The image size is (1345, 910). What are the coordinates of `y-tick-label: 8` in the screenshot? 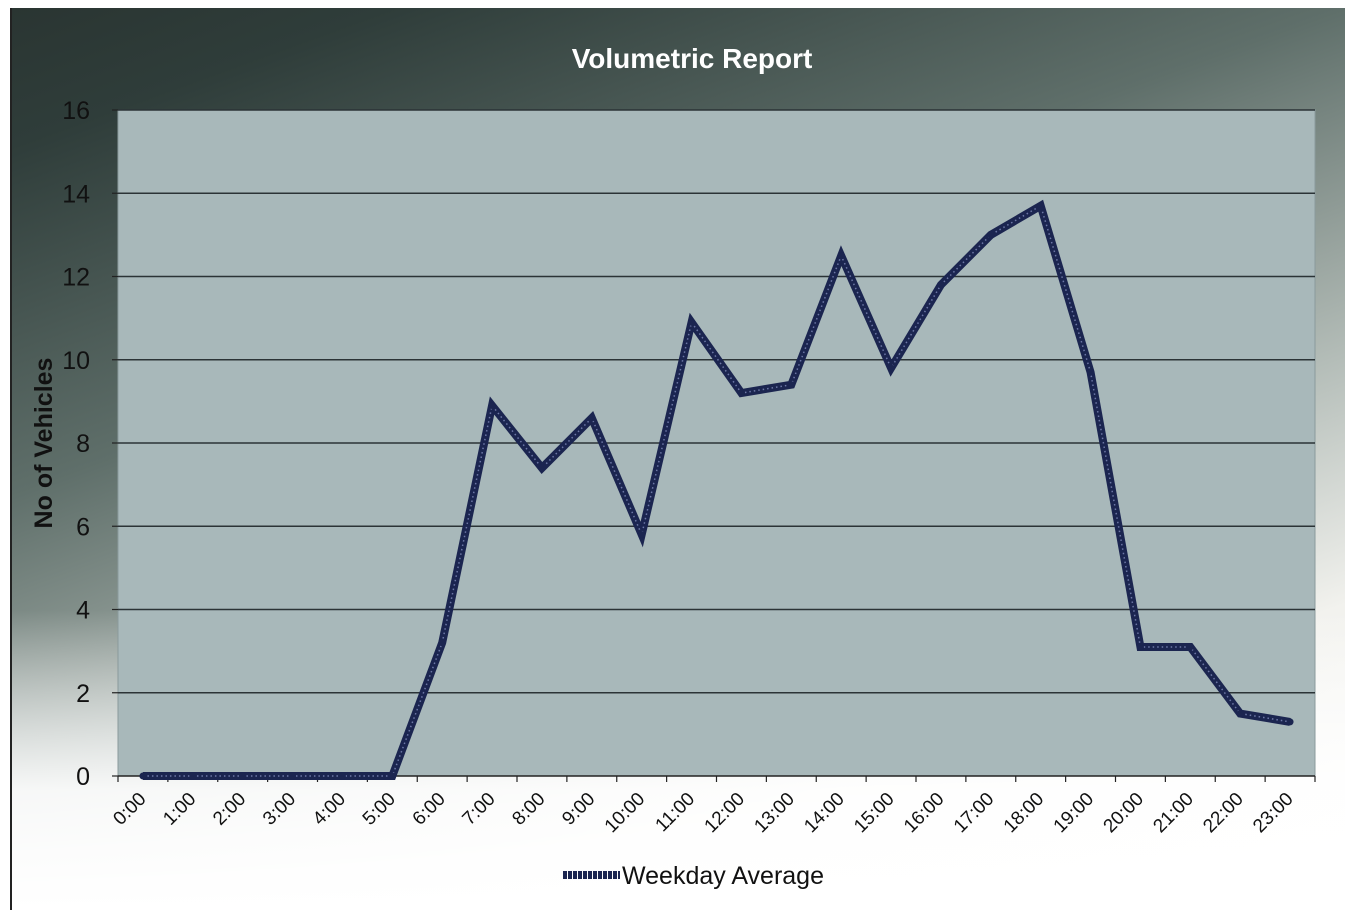 It's located at (83, 444).